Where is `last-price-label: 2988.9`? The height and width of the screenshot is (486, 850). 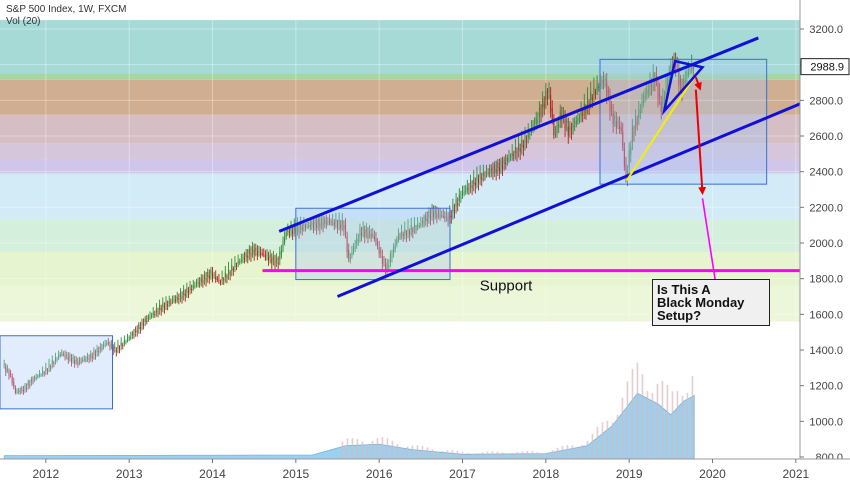
last-price-label: 2988.9 is located at coordinates (827, 68).